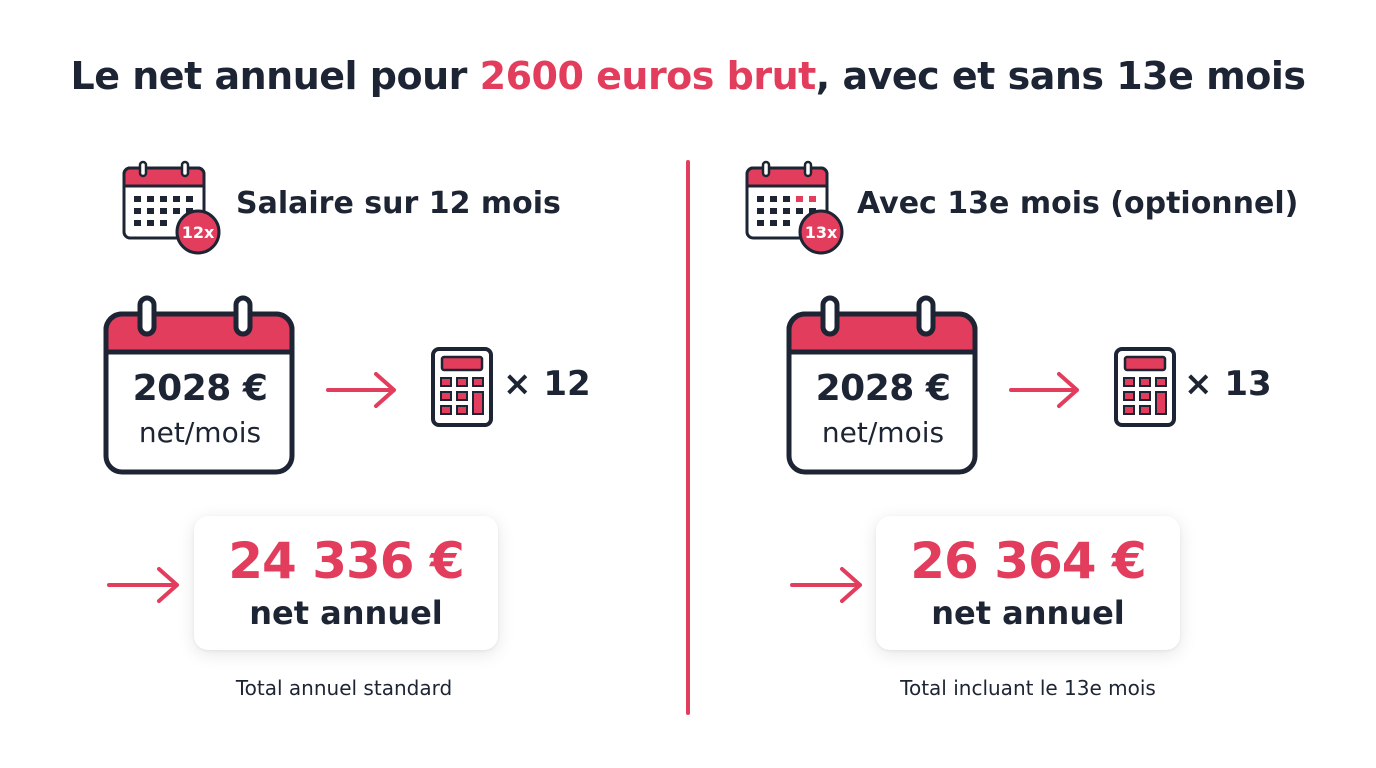  What do you see at coordinates (821, 232) in the screenshot?
I see `header-badge: 13x` at bounding box center [821, 232].